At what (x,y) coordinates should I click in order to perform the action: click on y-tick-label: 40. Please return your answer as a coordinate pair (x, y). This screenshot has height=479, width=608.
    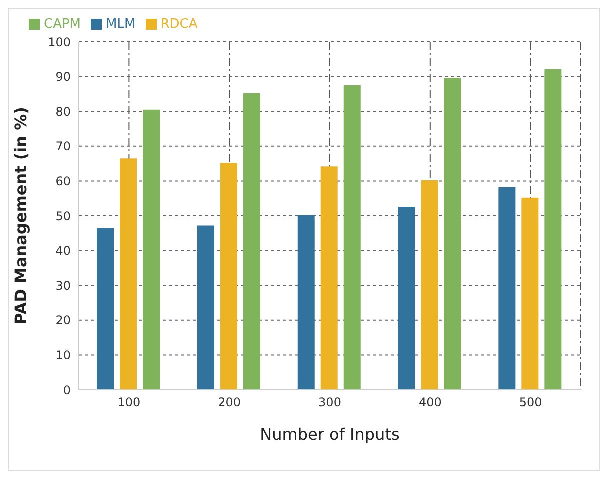
    Looking at the image, I should click on (63, 251).